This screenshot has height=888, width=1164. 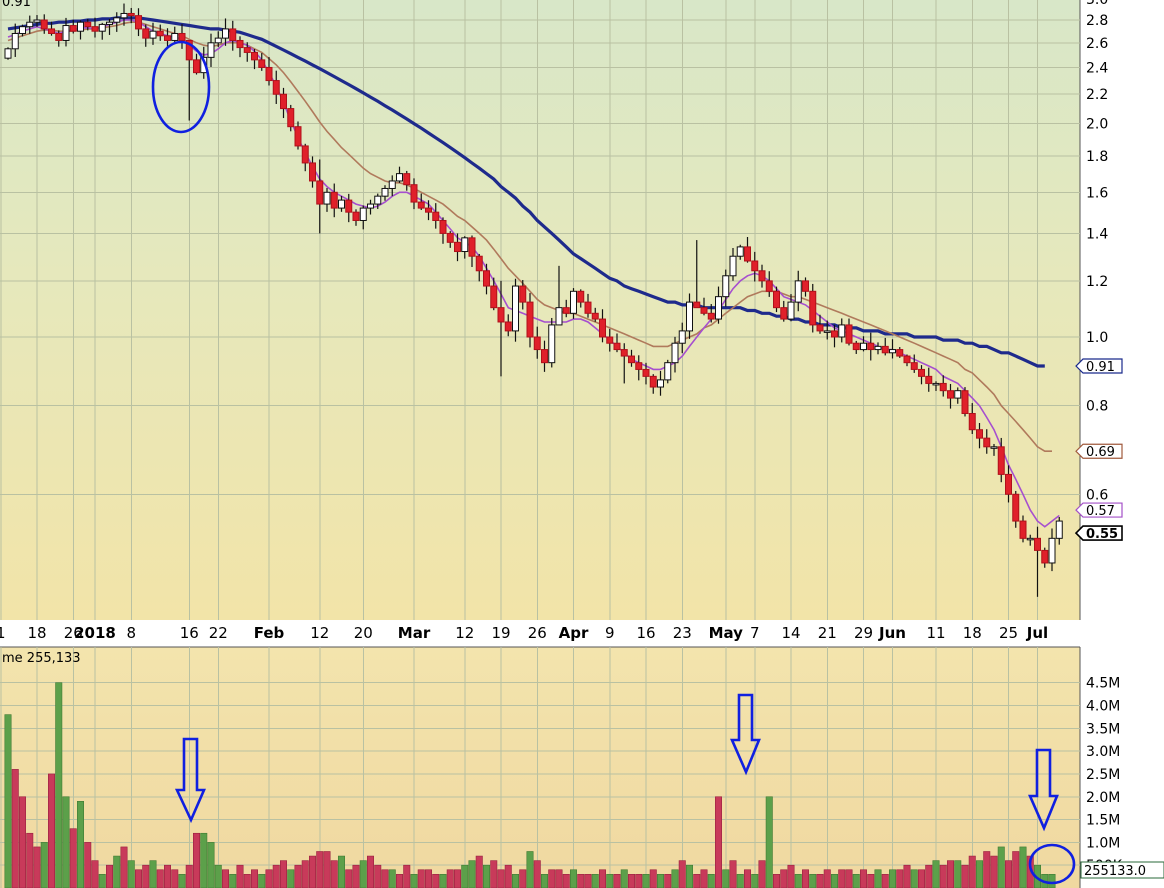 What do you see at coordinates (3, 633) in the screenshot?
I see `date-tick-label: 1` at bounding box center [3, 633].